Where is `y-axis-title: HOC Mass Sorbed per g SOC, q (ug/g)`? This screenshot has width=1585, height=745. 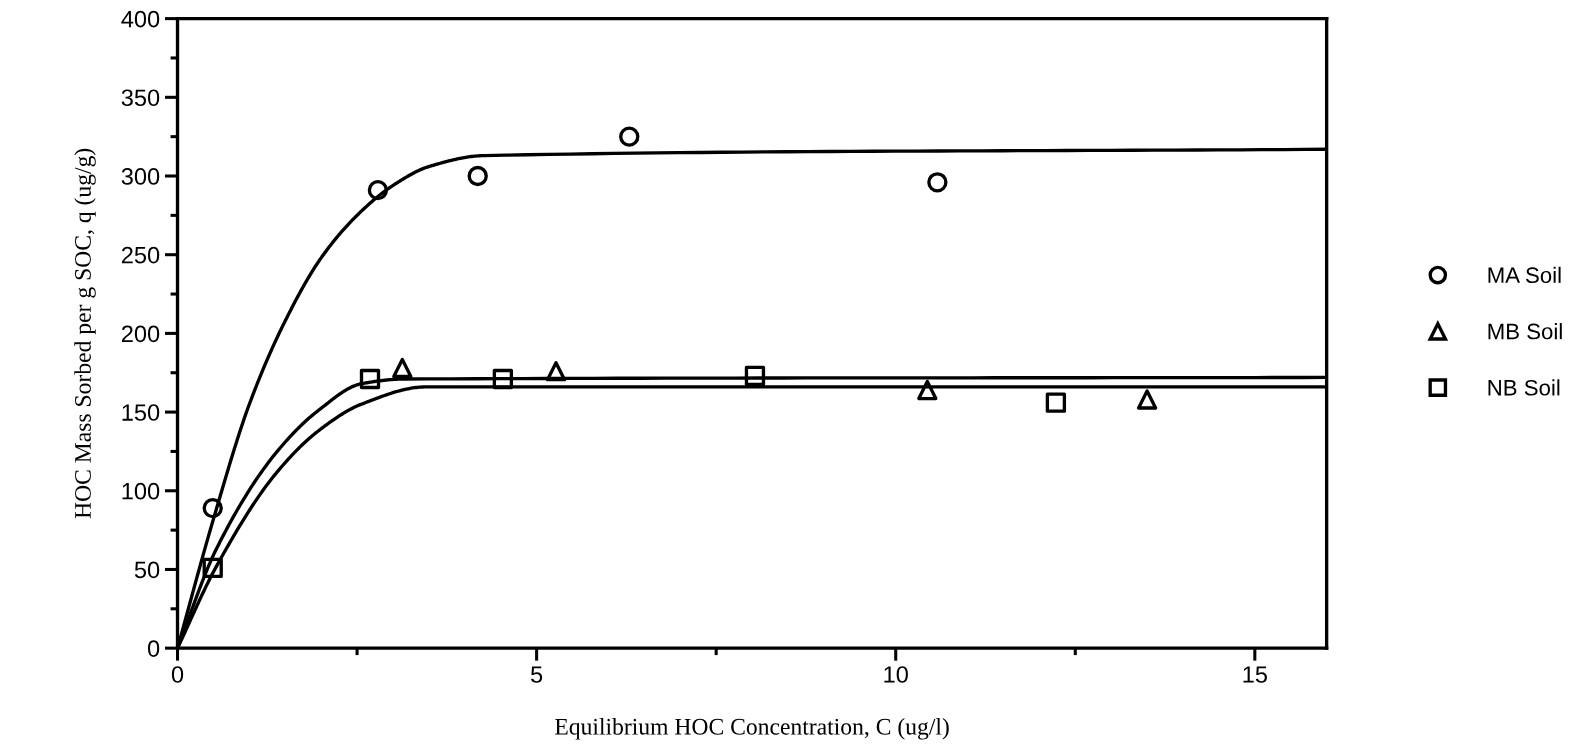 y-axis-title: HOC Mass Sorbed per g SOC, q (ug/g) is located at coordinates (85, 333).